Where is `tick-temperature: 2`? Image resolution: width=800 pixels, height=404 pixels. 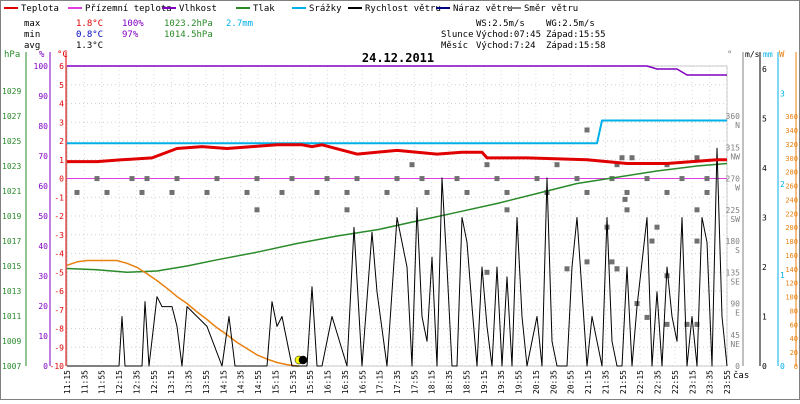
tick-temperature: 2 is located at coordinates (61, 141).